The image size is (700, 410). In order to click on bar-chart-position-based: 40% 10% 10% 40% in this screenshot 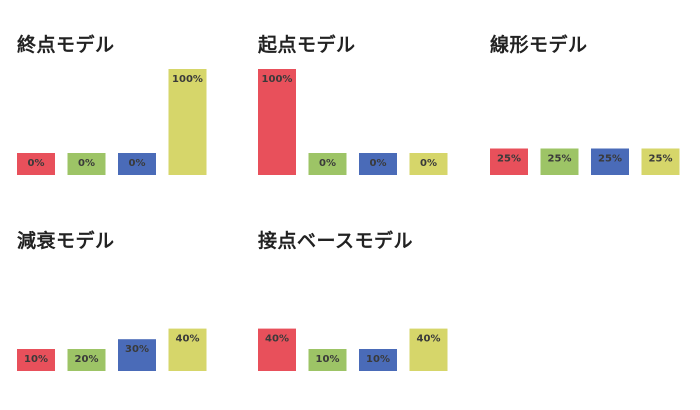, I will do `click(353, 349)`.